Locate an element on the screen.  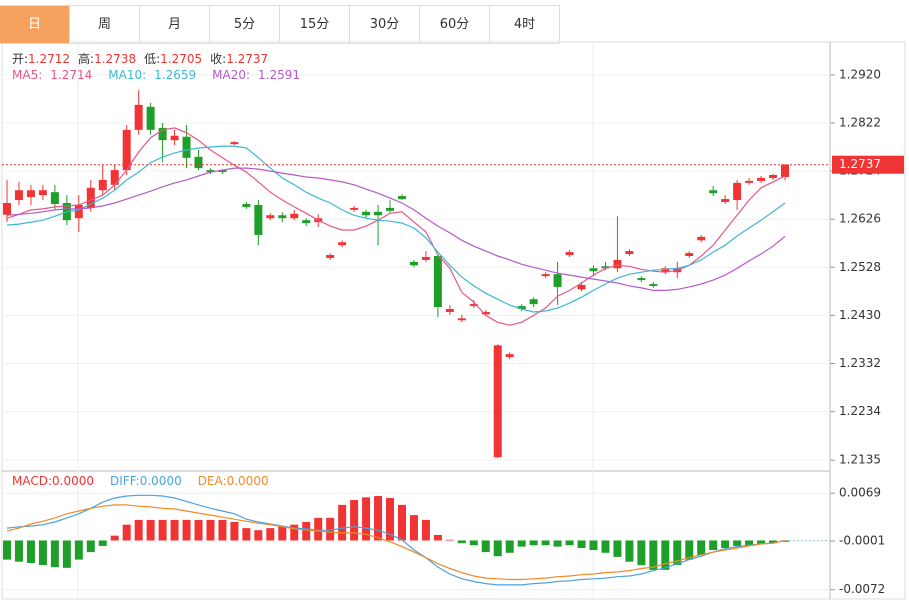
legend-value: 1.2591 is located at coordinates (279, 75).